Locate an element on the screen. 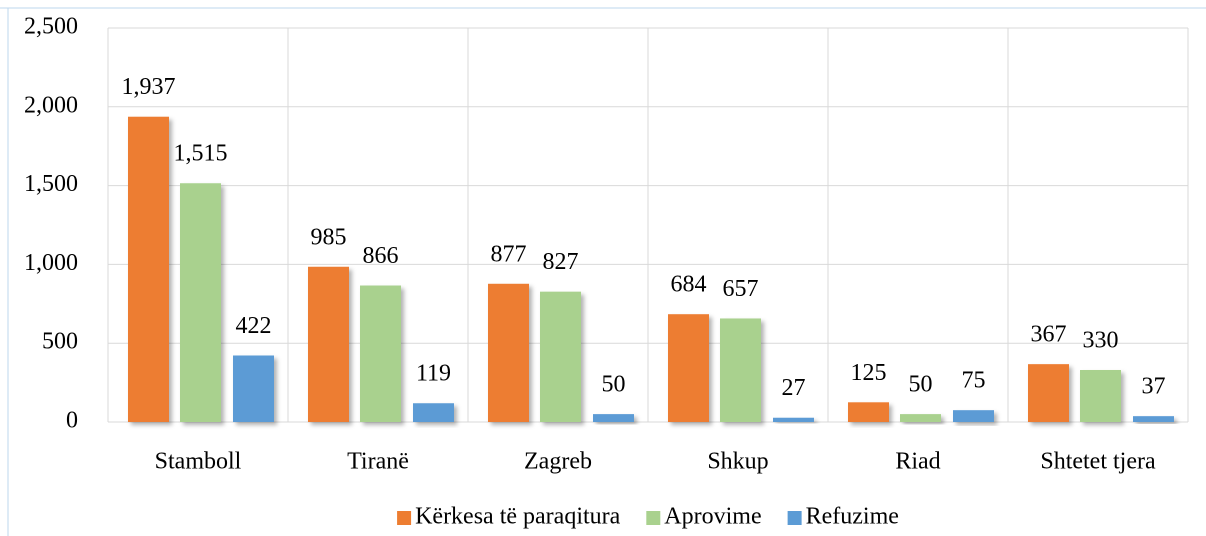  y-tick-label: 2,000 is located at coordinates (51, 105).